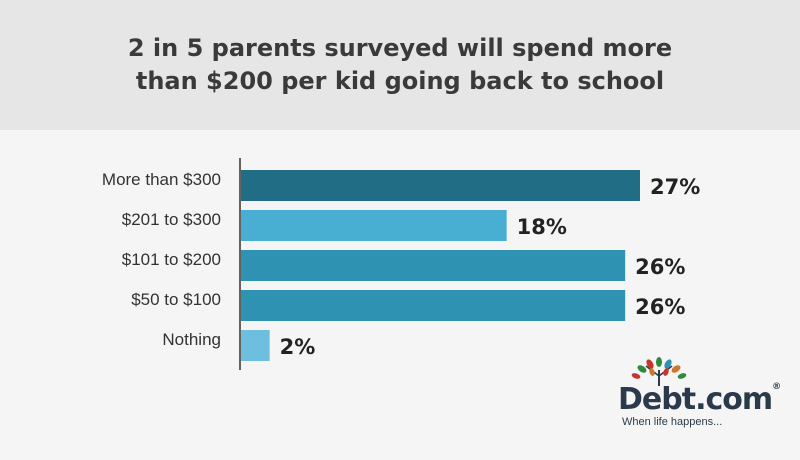  I want to click on chart-title-line-1: 2 in 5 parents surveyed will spend more, so click(400, 48).